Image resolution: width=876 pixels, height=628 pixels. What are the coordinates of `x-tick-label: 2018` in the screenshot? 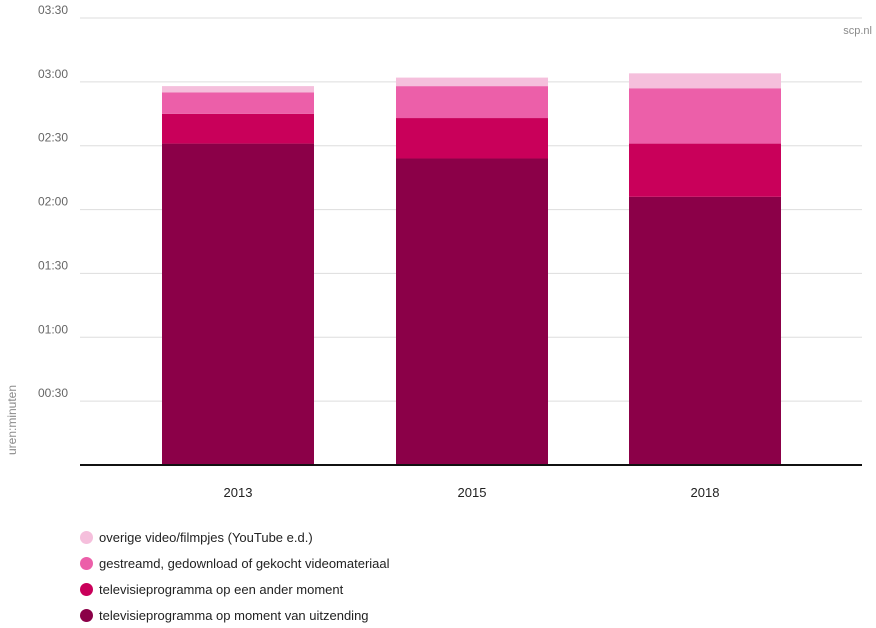 It's located at (705, 492).